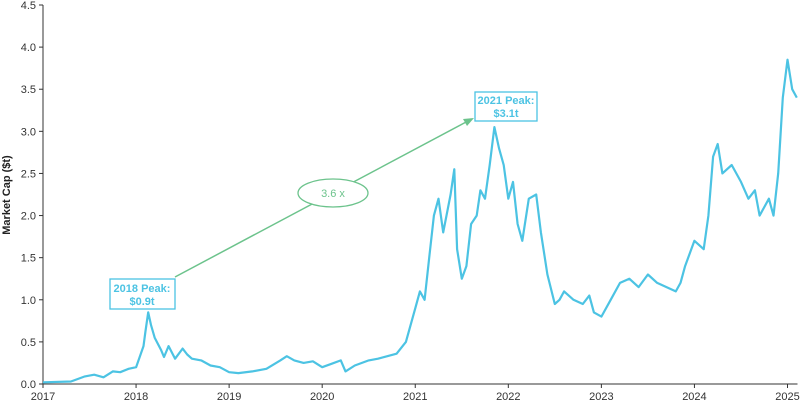 Image resolution: width=807 pixels, height=408 pixels. I want to click on y-axis: 0.0 0.5 1.0 1.5 2.0 2.5 3.0 3.5 4.0 4.5, so click(32, 195).